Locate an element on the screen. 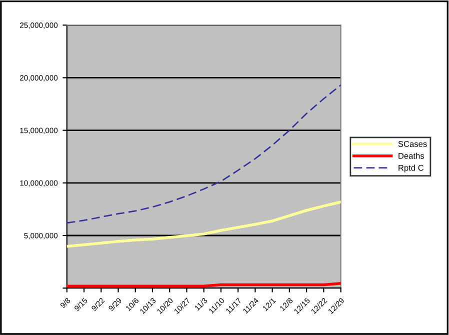 The image size is (449, 335). legend-label: SCases is located at coordinates (412, 144).